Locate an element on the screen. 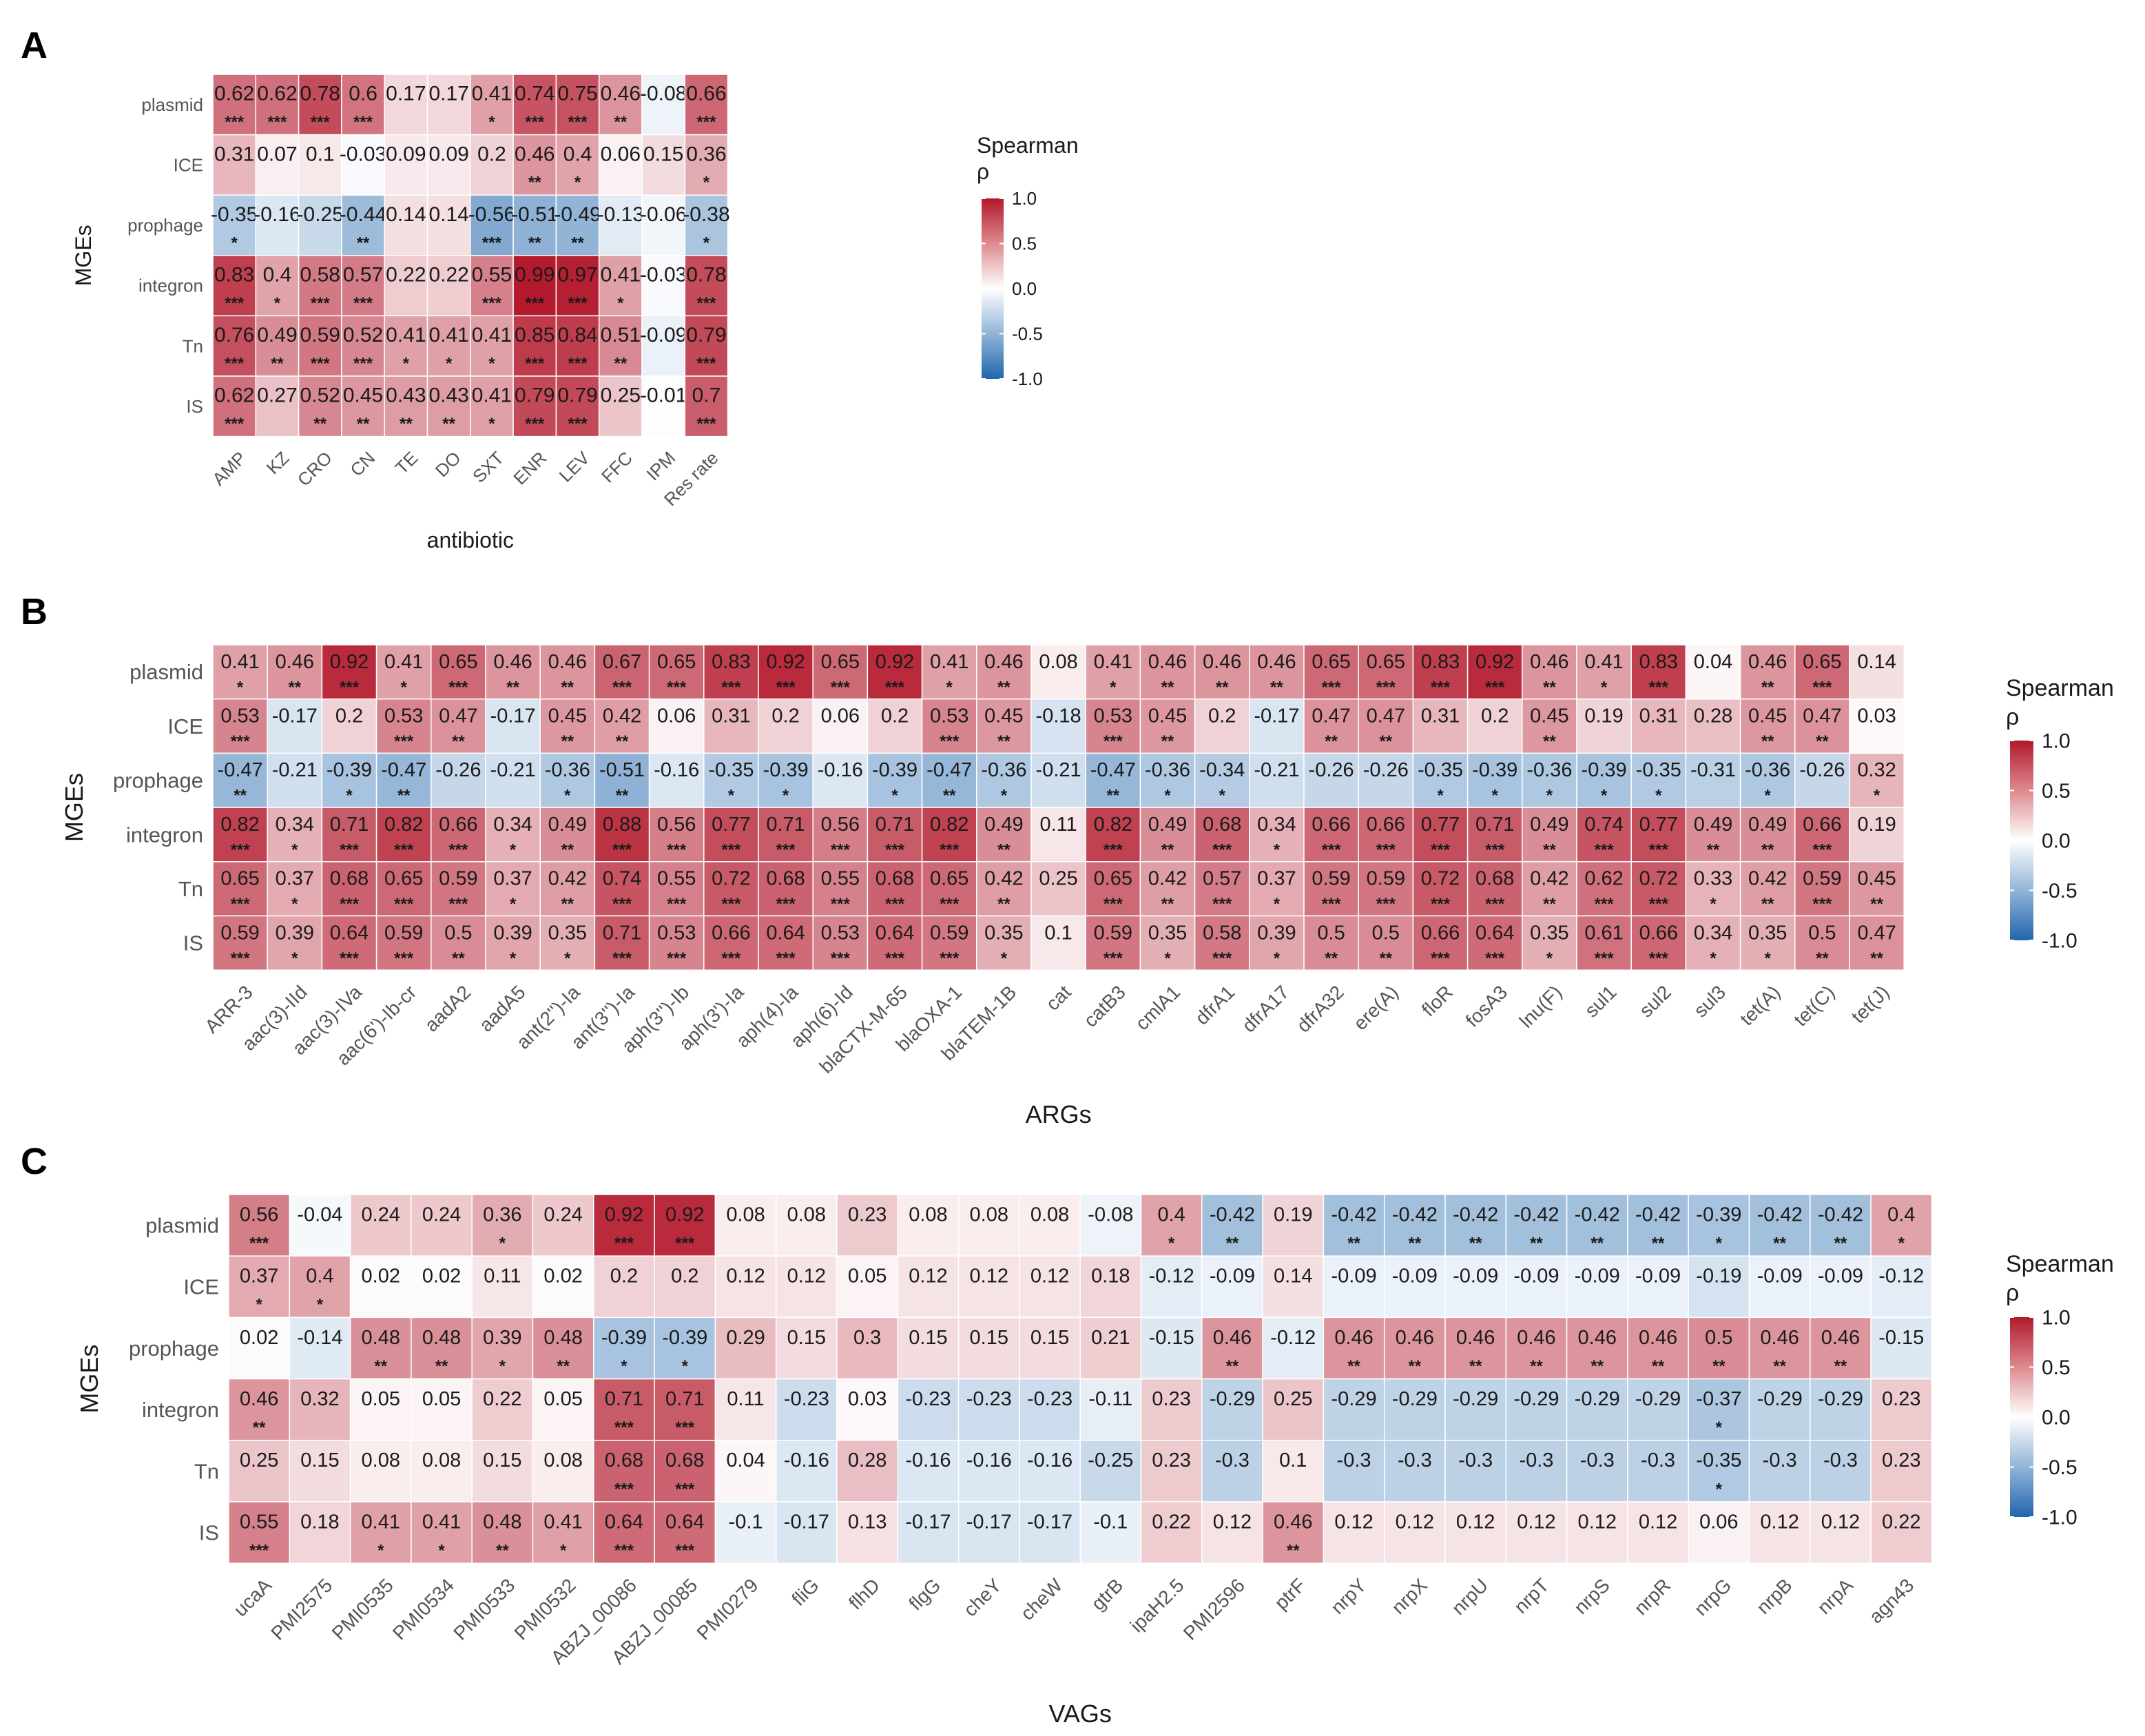 The height and width of the screenshot is (1736, 2145). cell-value-c-2-5: 0.48 is located at coordinates (563, 1338).